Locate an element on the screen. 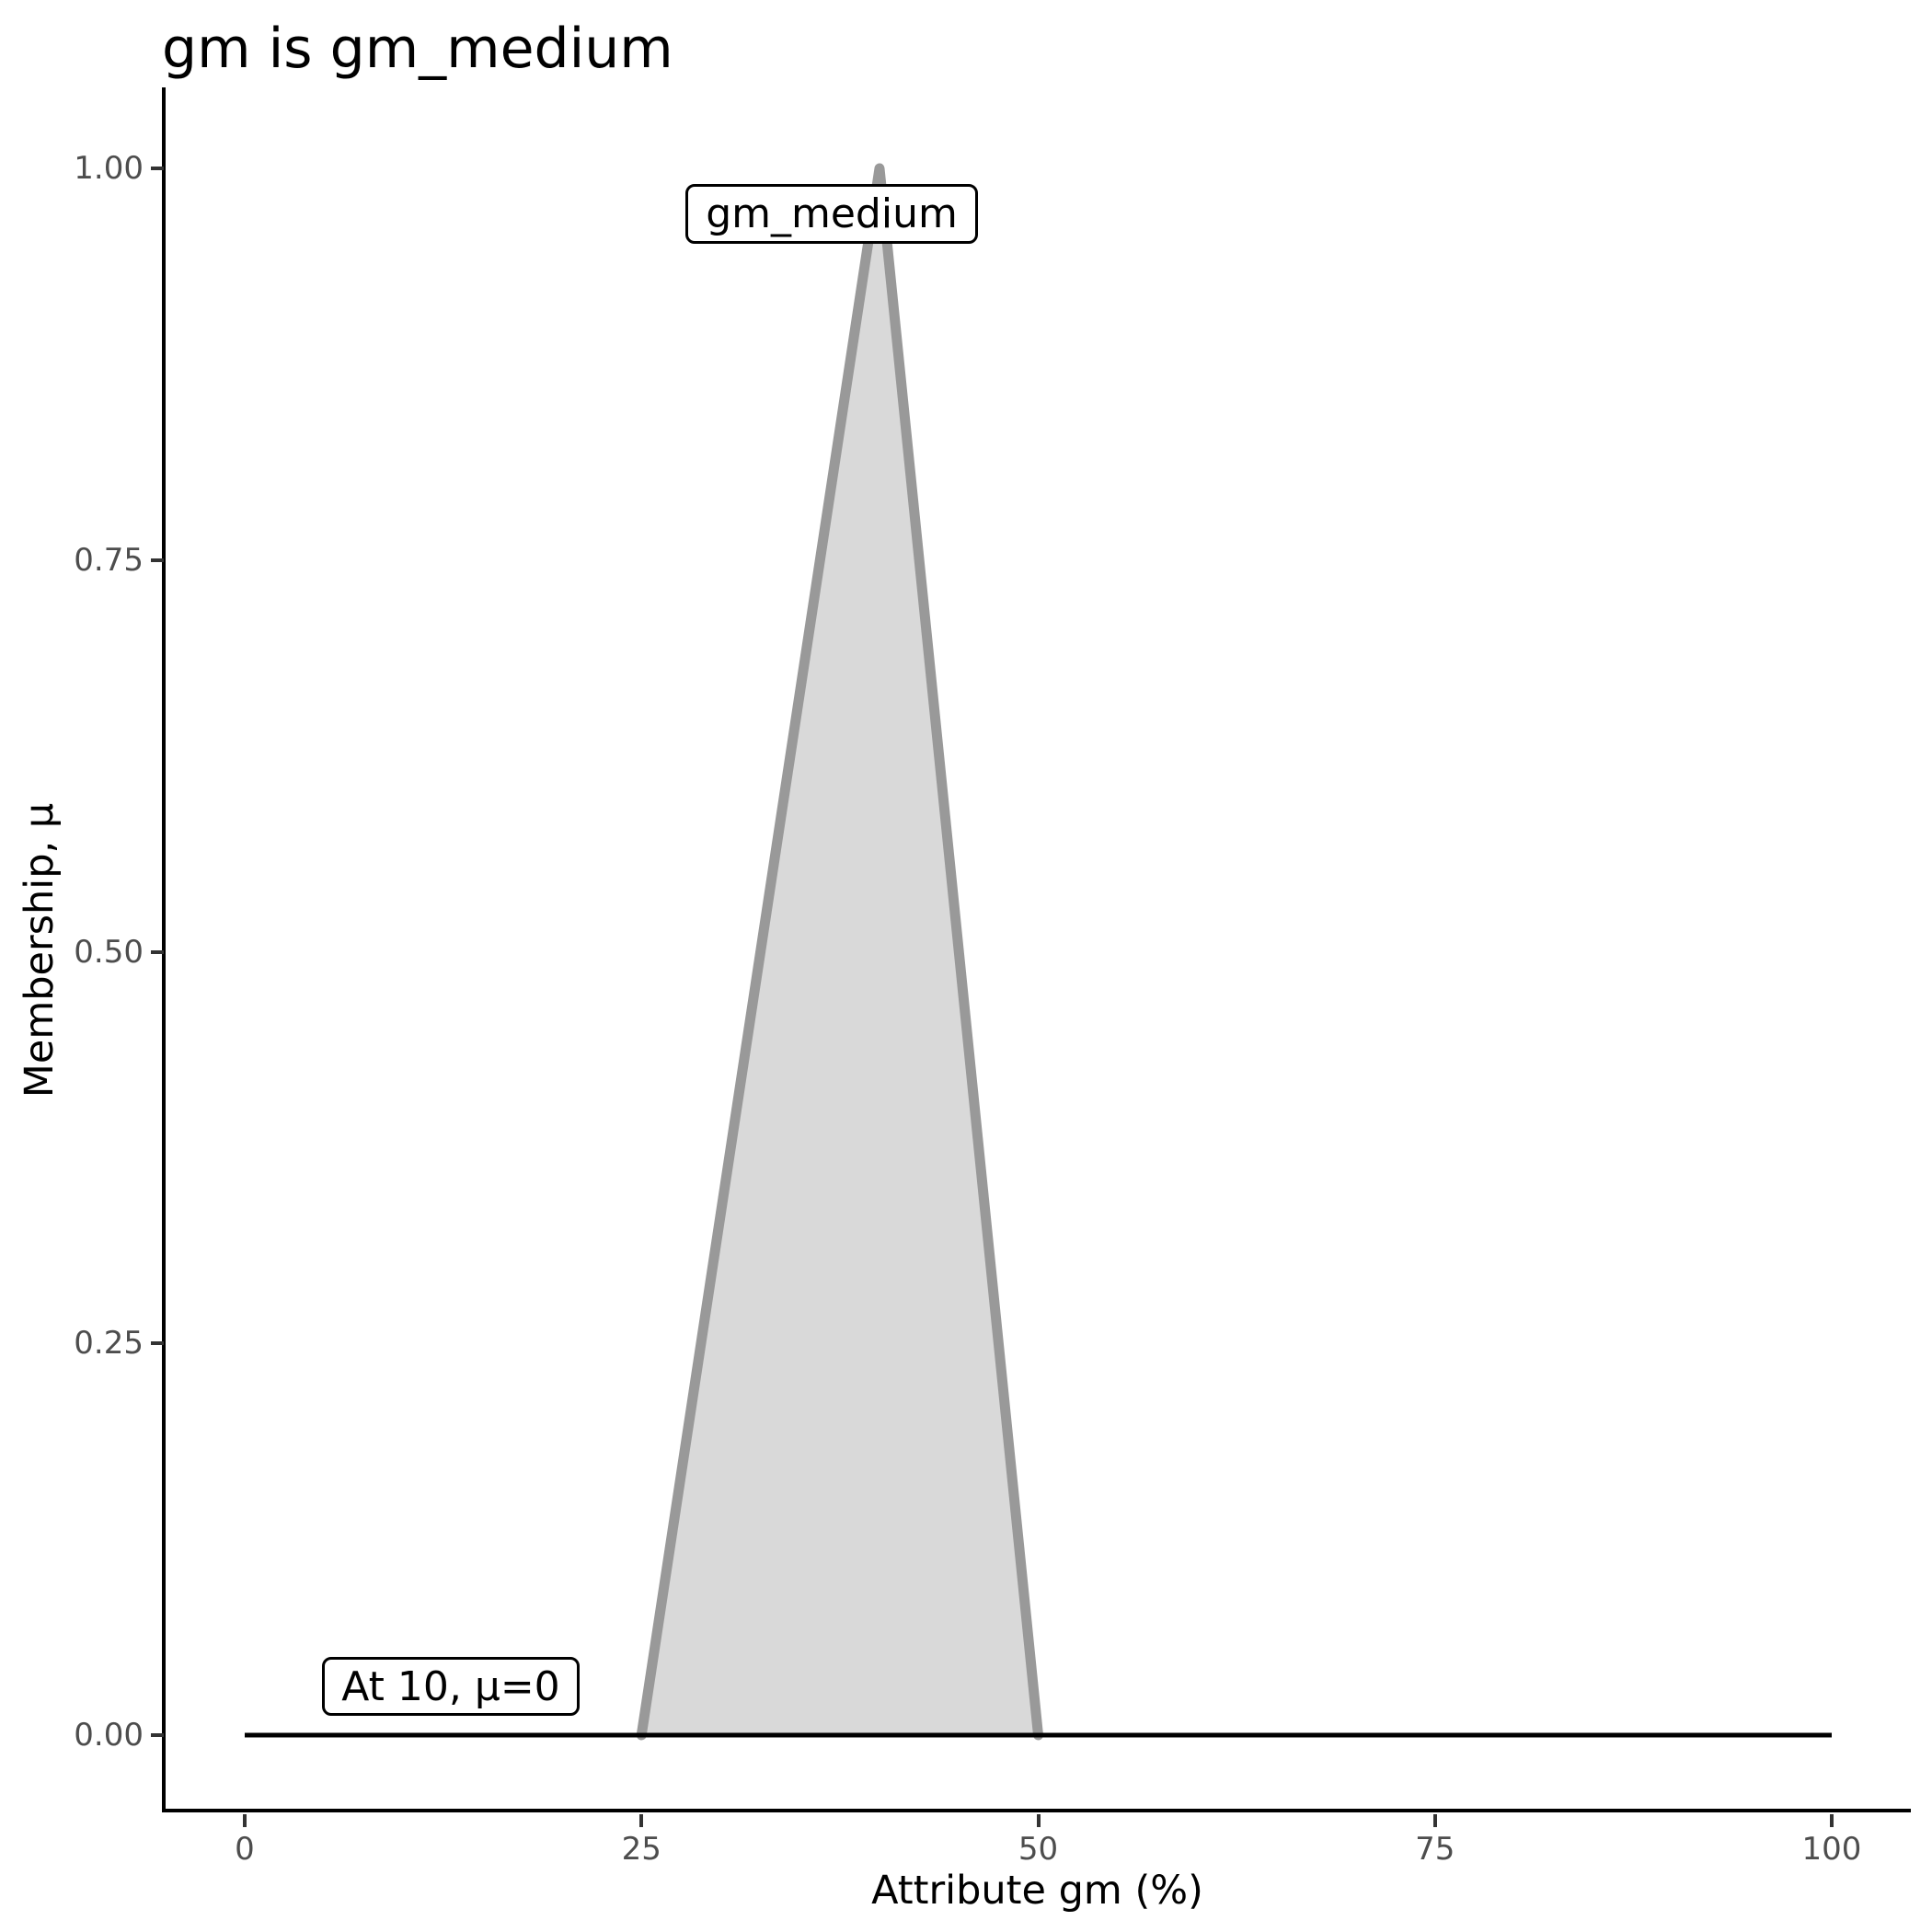  y-tick-label: 0.00 is located at coordinates (109, 1735).